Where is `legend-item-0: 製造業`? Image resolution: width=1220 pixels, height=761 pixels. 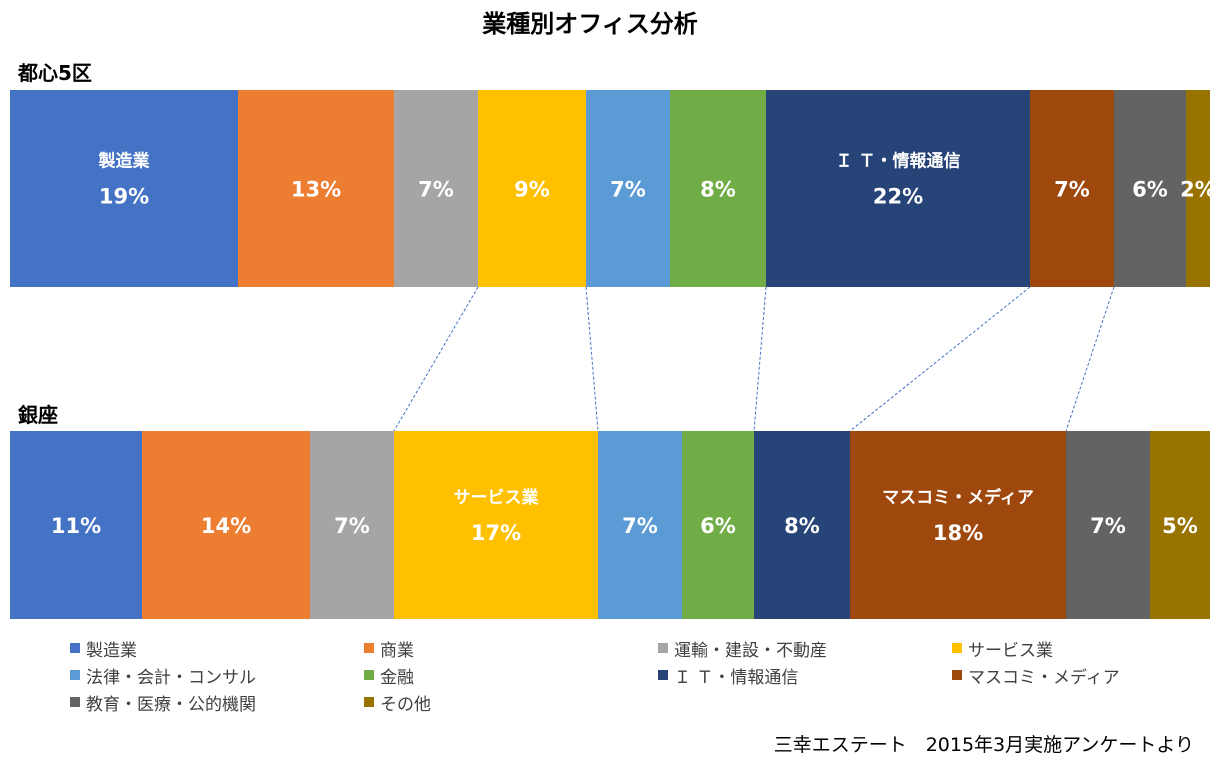 legend-item-0: 製造業 is located at coordinates (217, 648).